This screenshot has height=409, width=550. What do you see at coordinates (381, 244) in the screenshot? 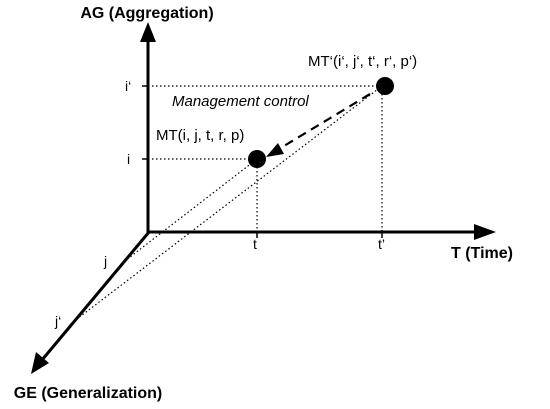
I see `tick-label-t-prime: t’` at bounding box center [381, 244].